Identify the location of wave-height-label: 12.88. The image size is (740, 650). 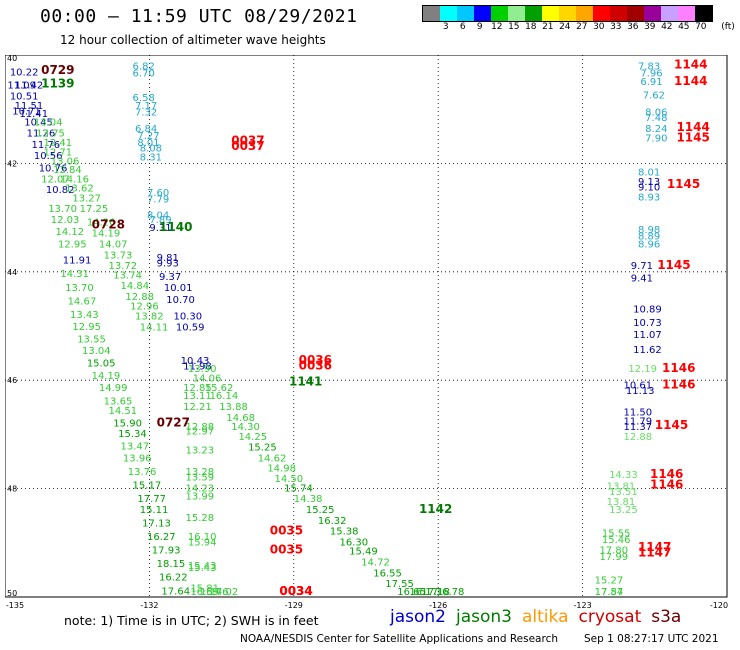
(638, 437).